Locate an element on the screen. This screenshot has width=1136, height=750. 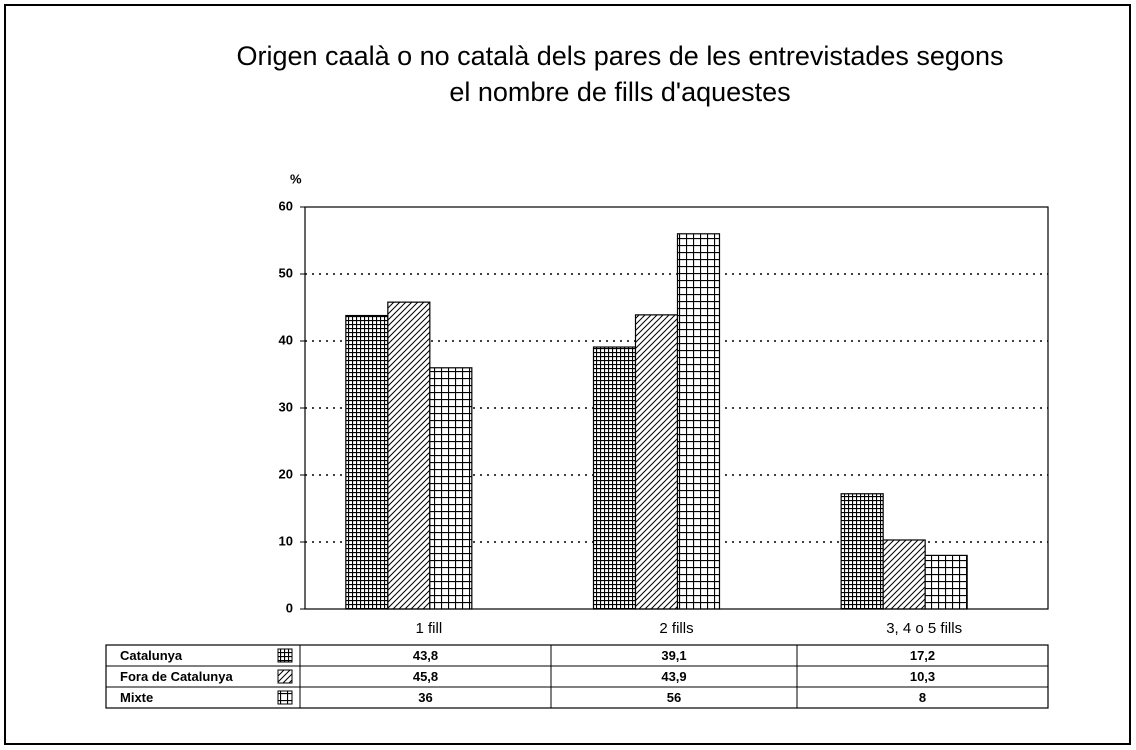
legend-label: Mixte is located at coordinates (136, 697).